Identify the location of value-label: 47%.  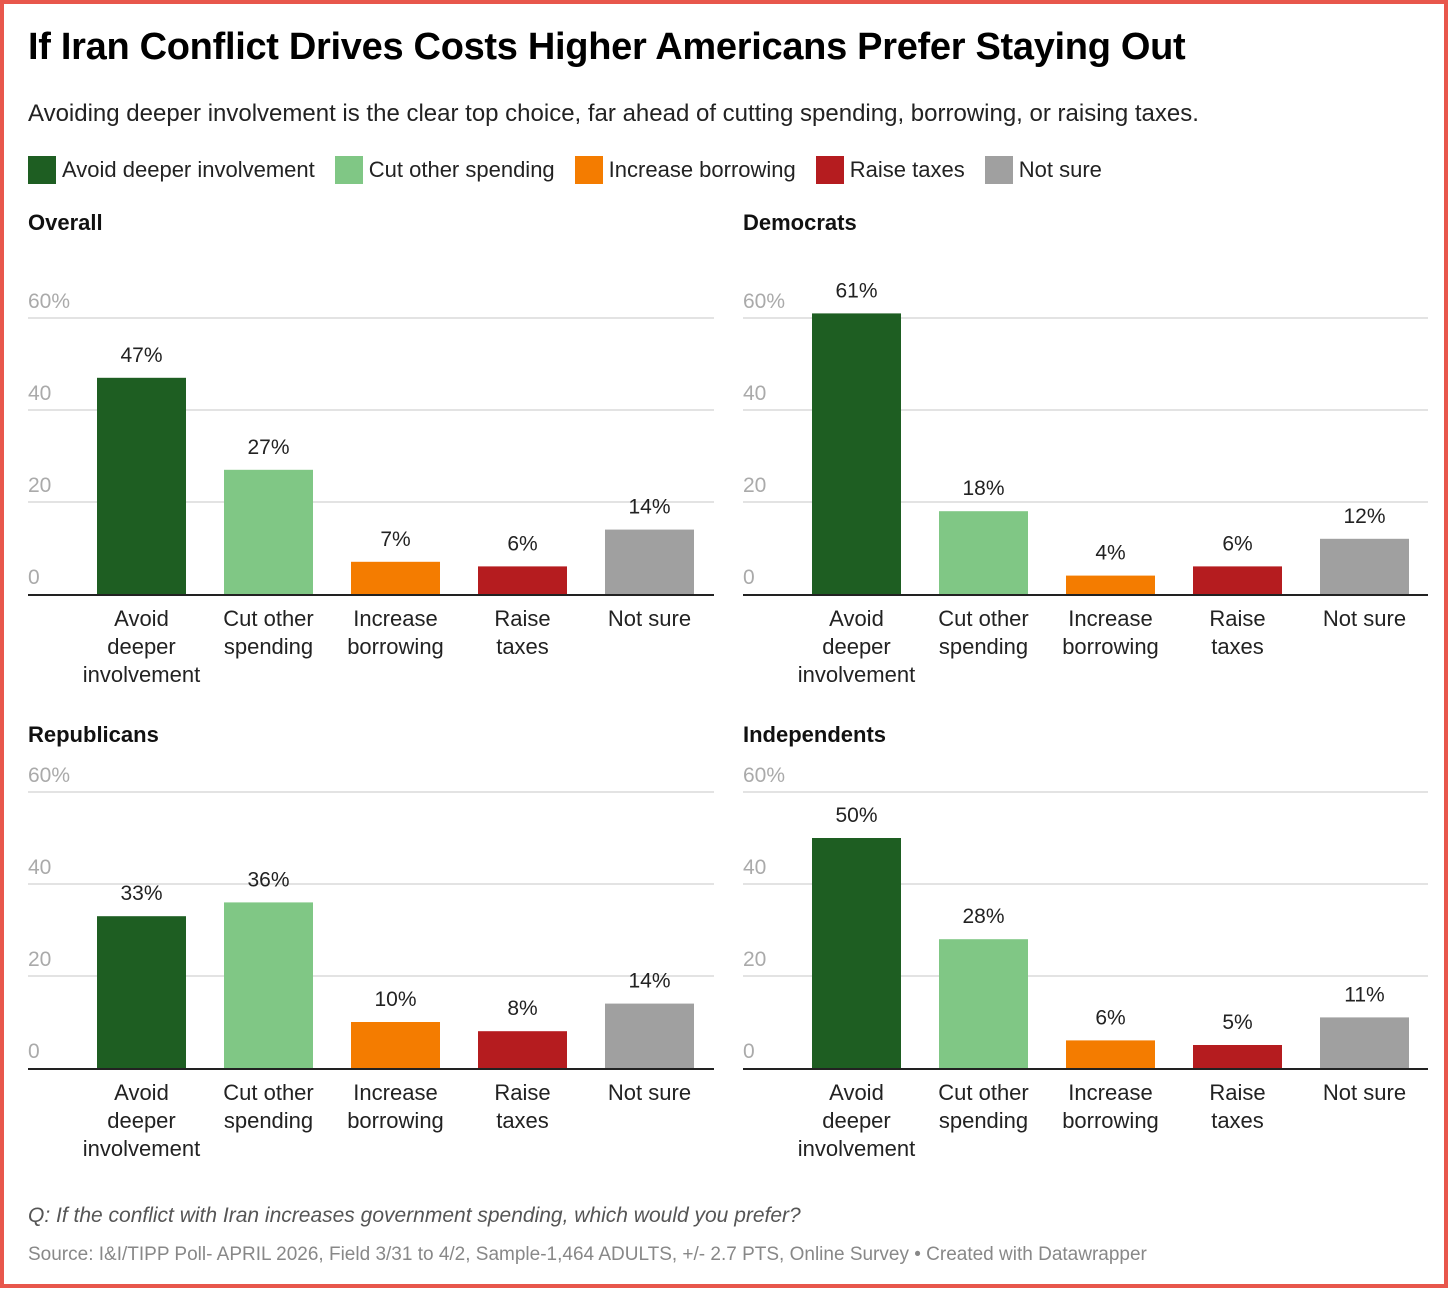
(141, 355).